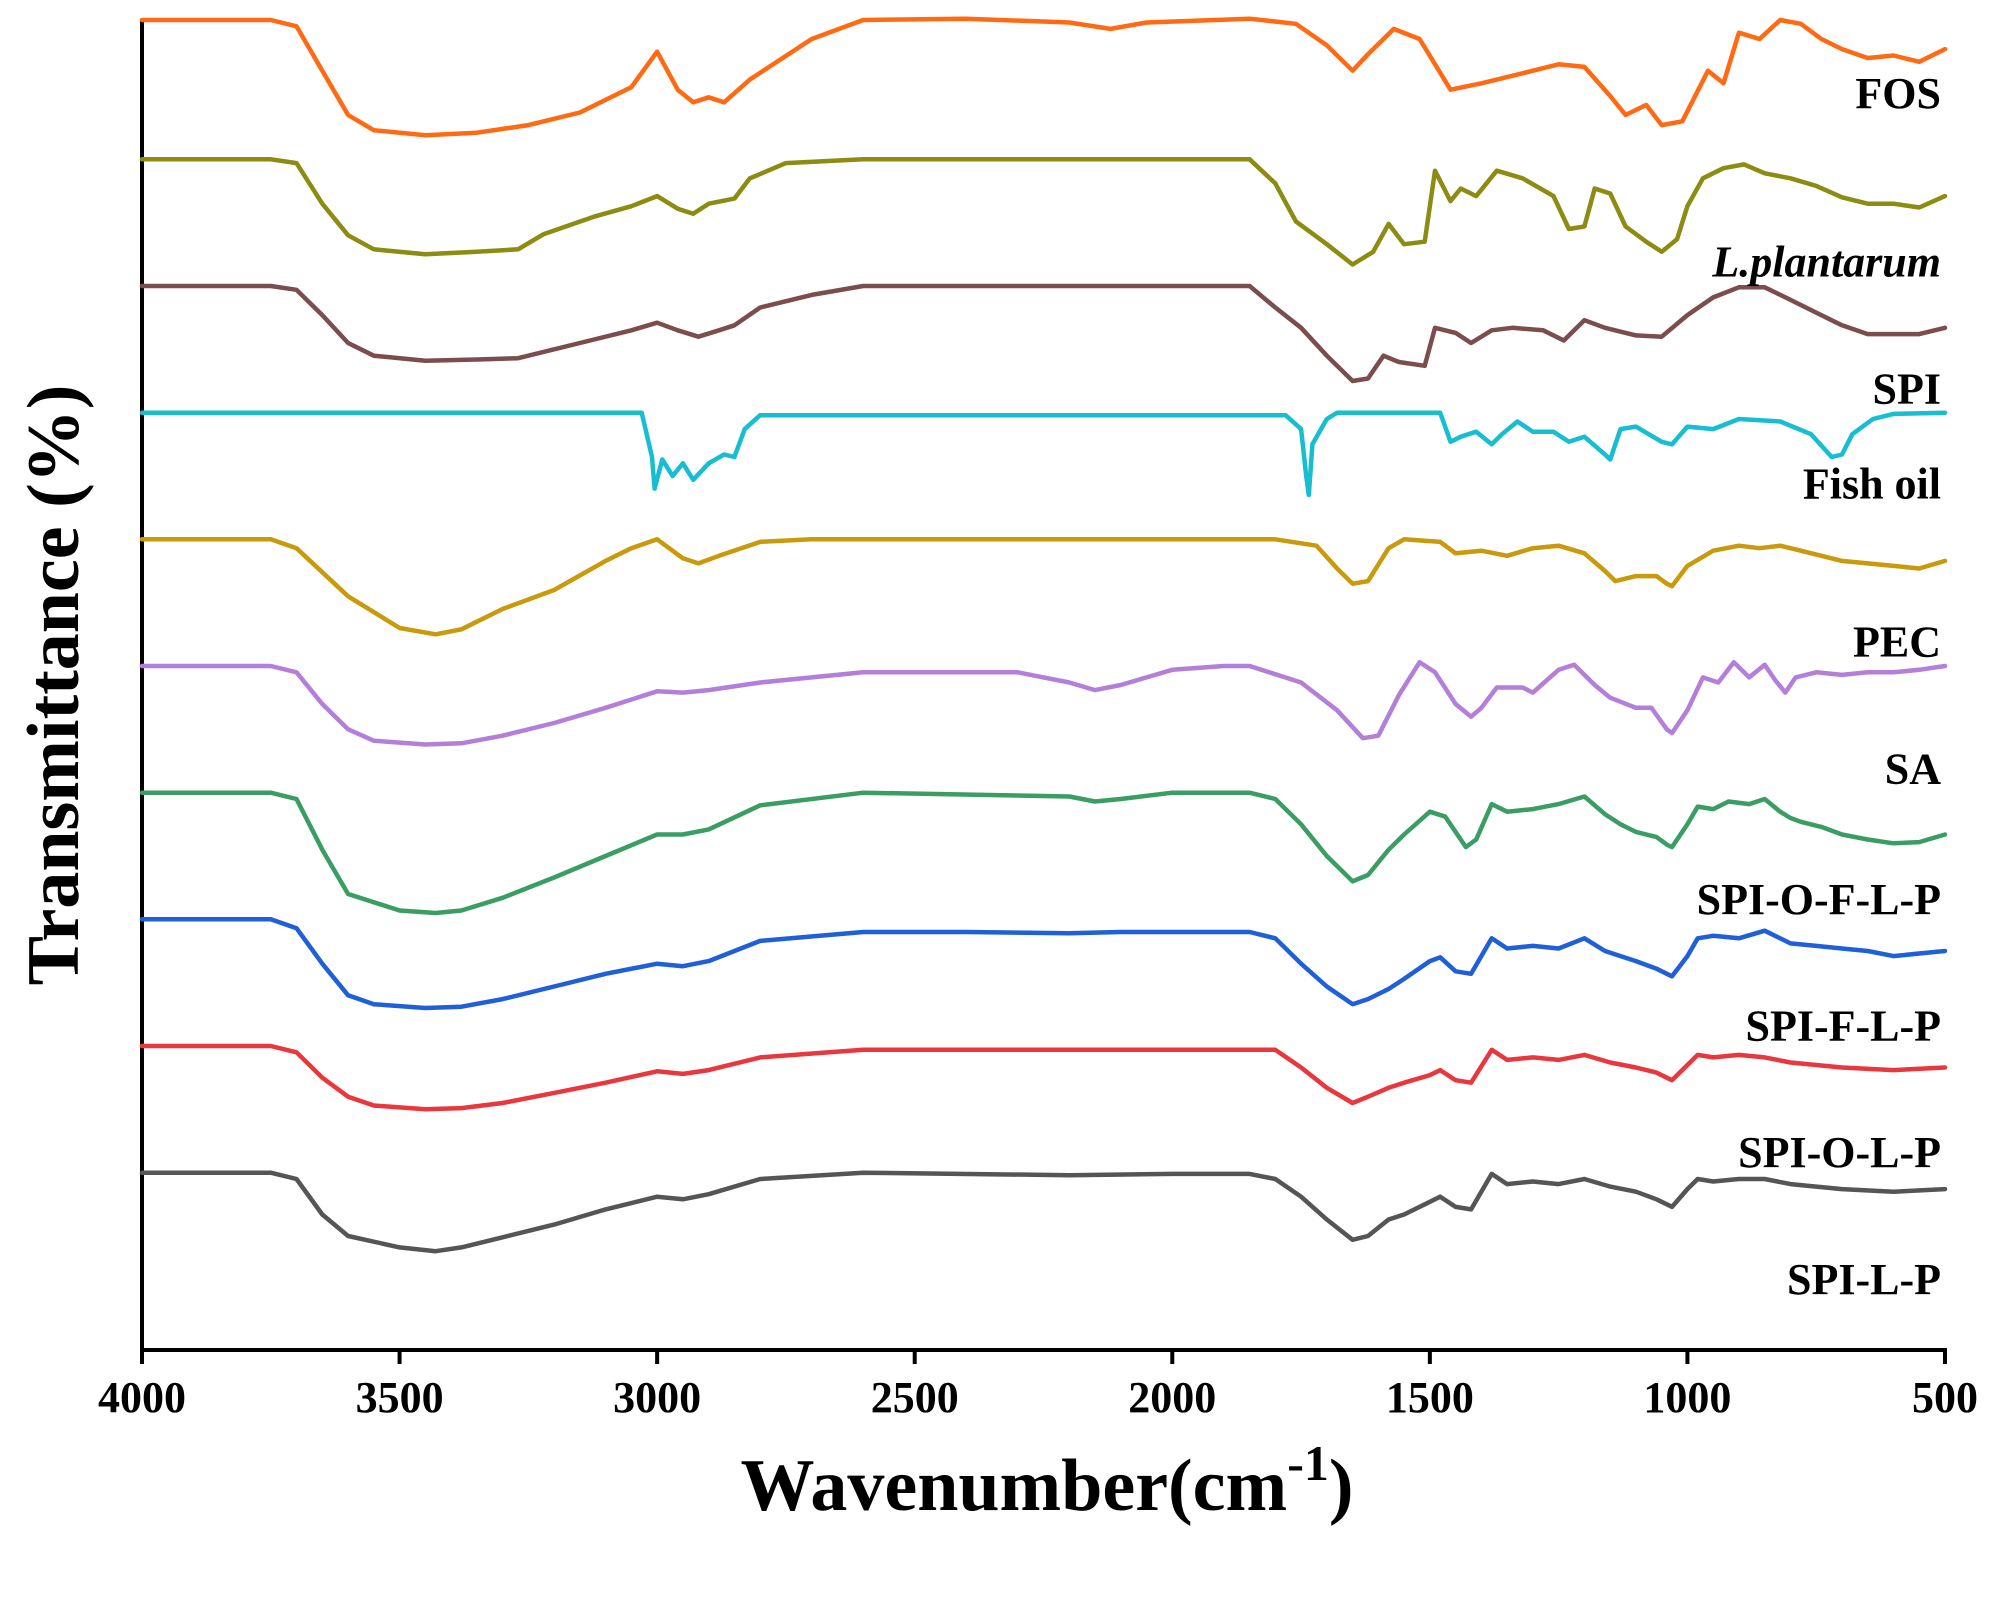 This screenshot has height=1615, width=2002. I want to click on x-tick-label-1500: 1500, so click(1430, 1397).